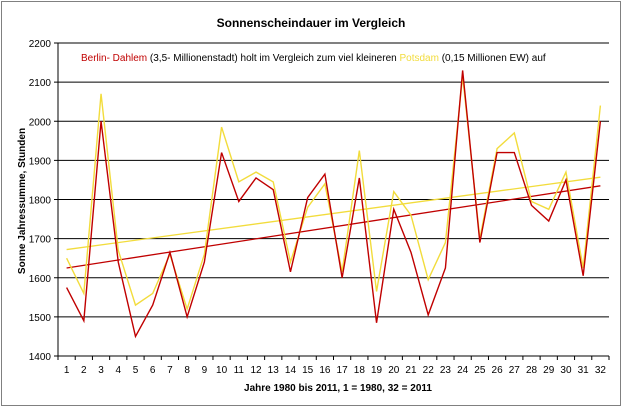 The width and height of the screenshot is (624, 409). Describe the element at coordinates (394, 370) in the screenshot. I see `x-tick-label: 20` at that location.